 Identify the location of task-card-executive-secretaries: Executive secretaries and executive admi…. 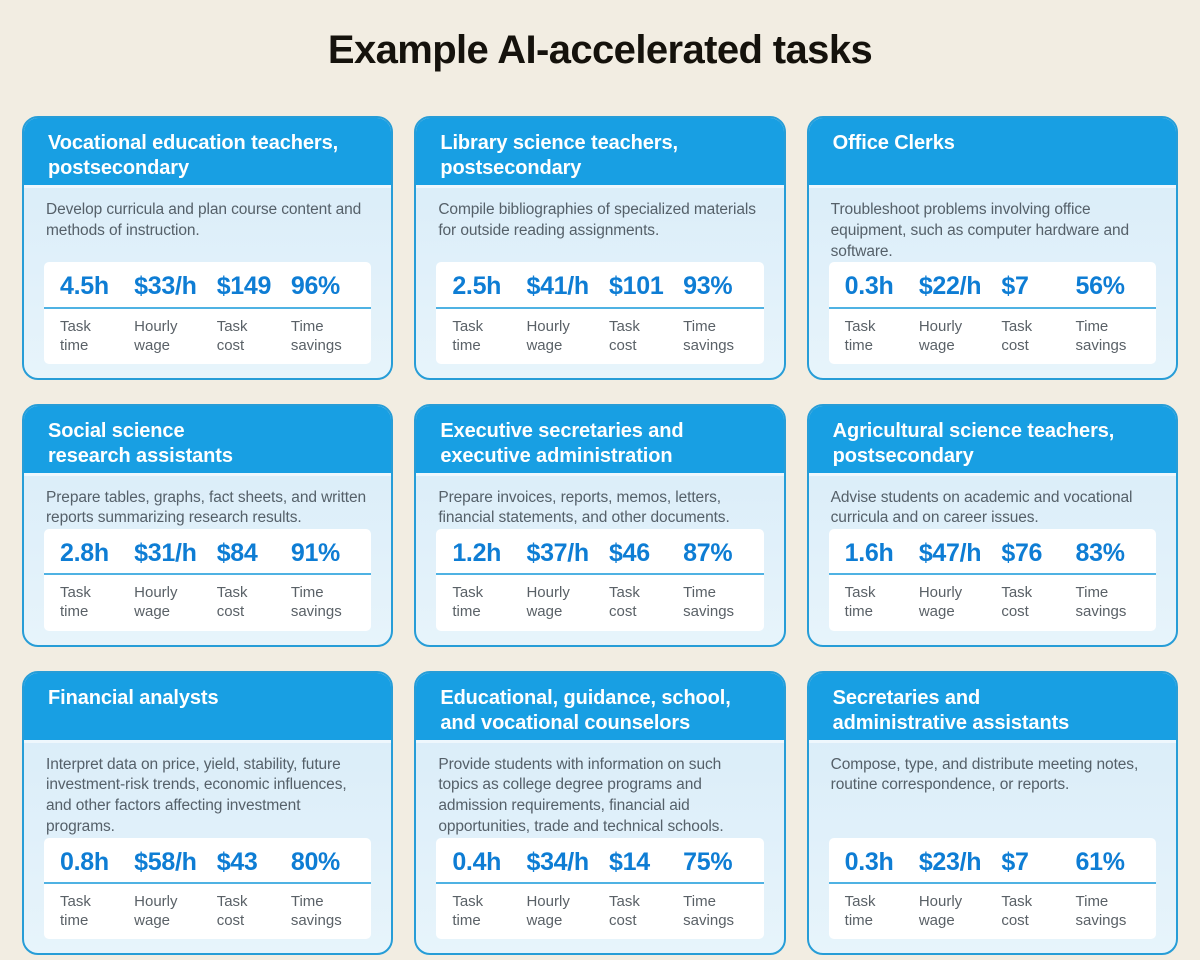
(600, 525).